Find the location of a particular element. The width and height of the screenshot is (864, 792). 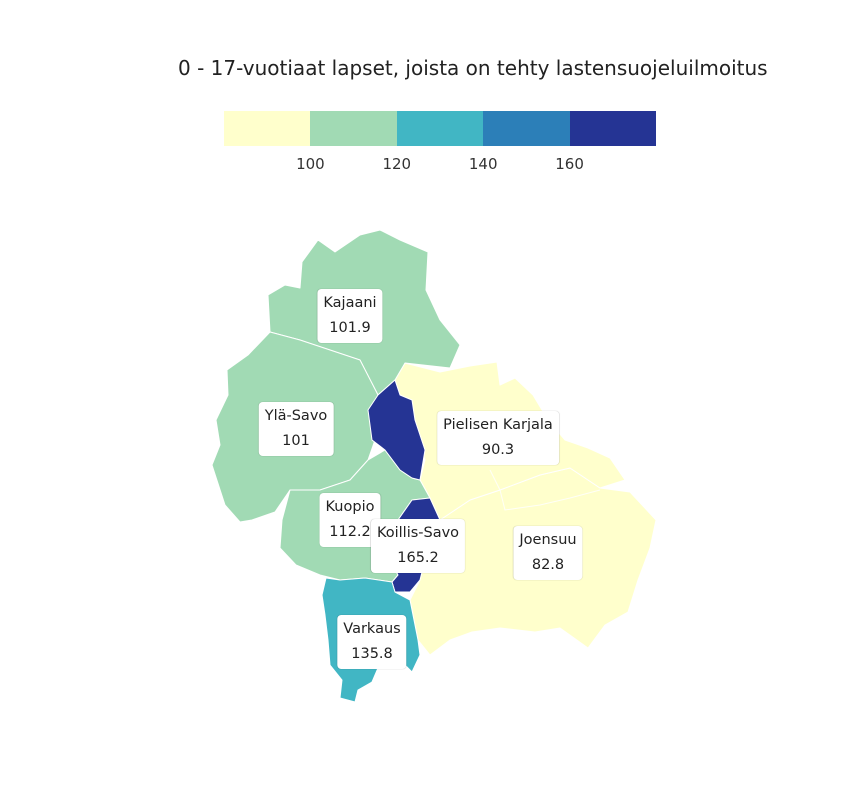

label-joensuu: Joensuu 82.8 is located at coordinates (548, 553).